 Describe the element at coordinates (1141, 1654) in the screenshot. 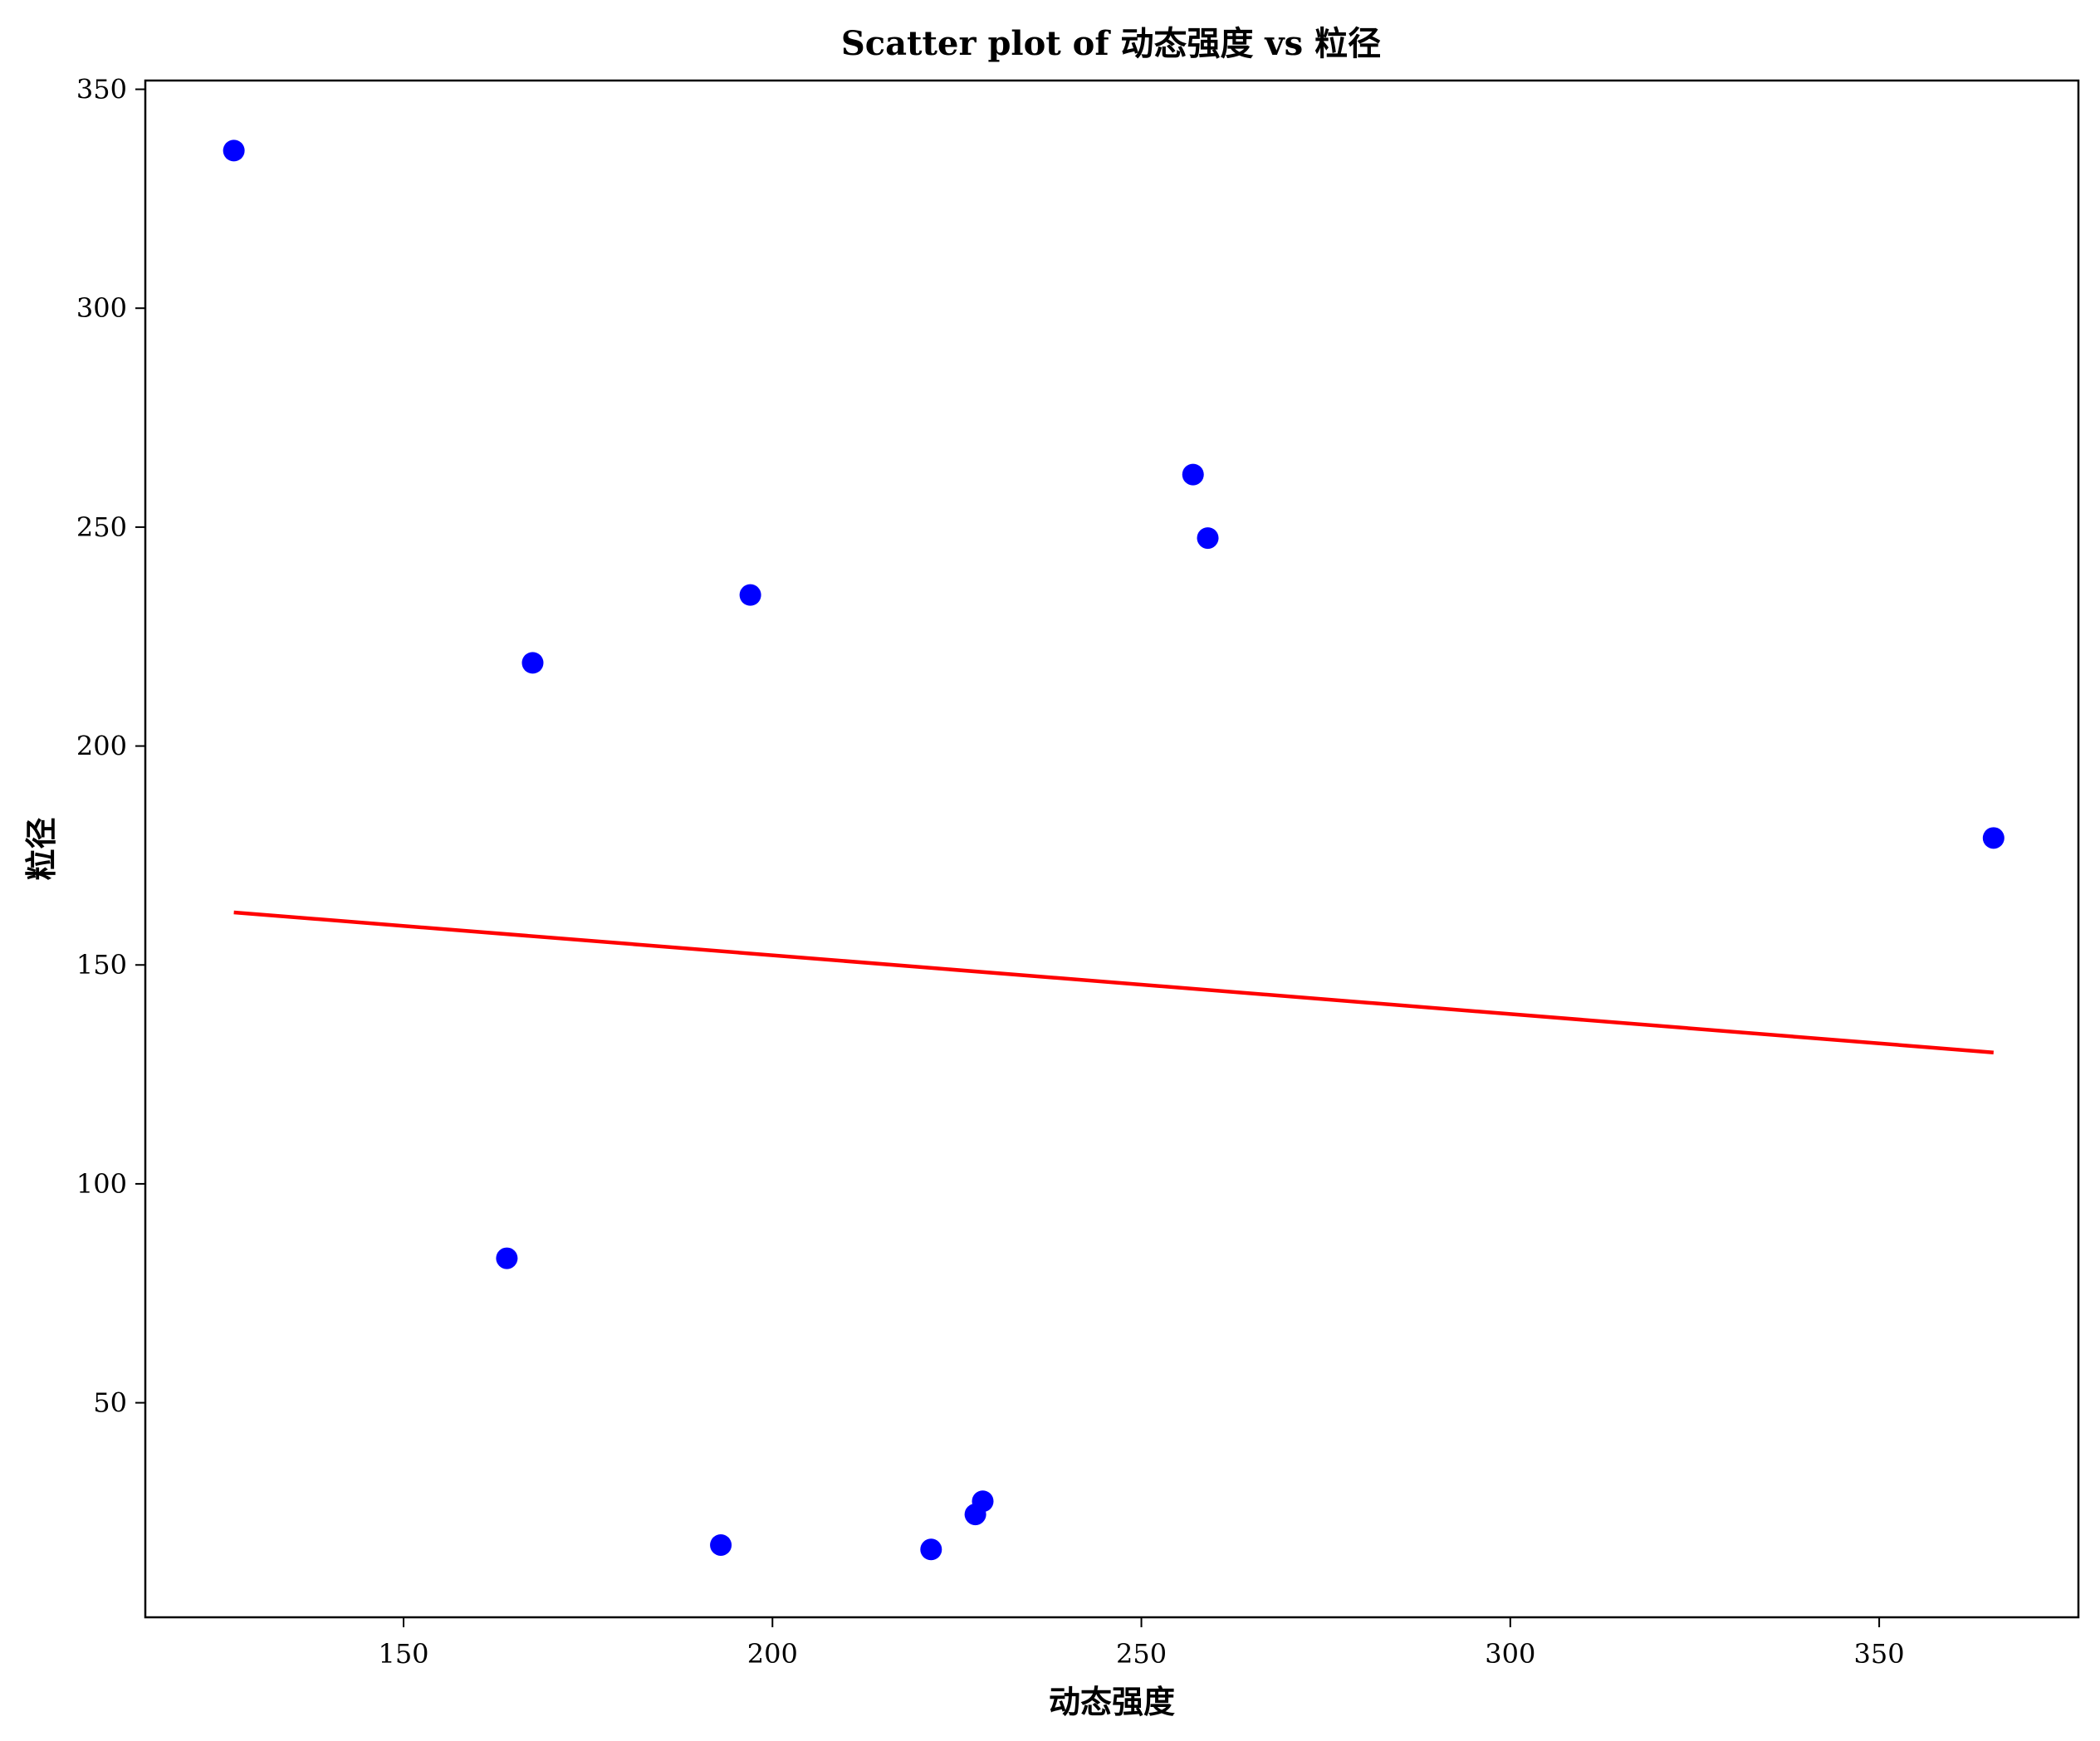

I see `x-tick-label: 250` at that location.